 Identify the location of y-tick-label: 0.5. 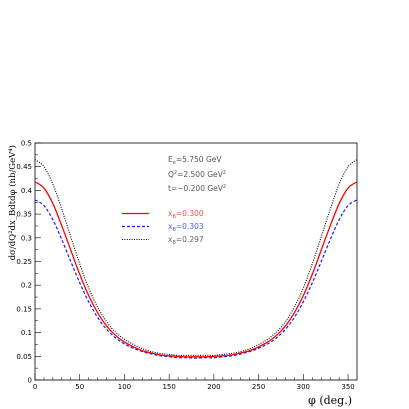
(26, 144).